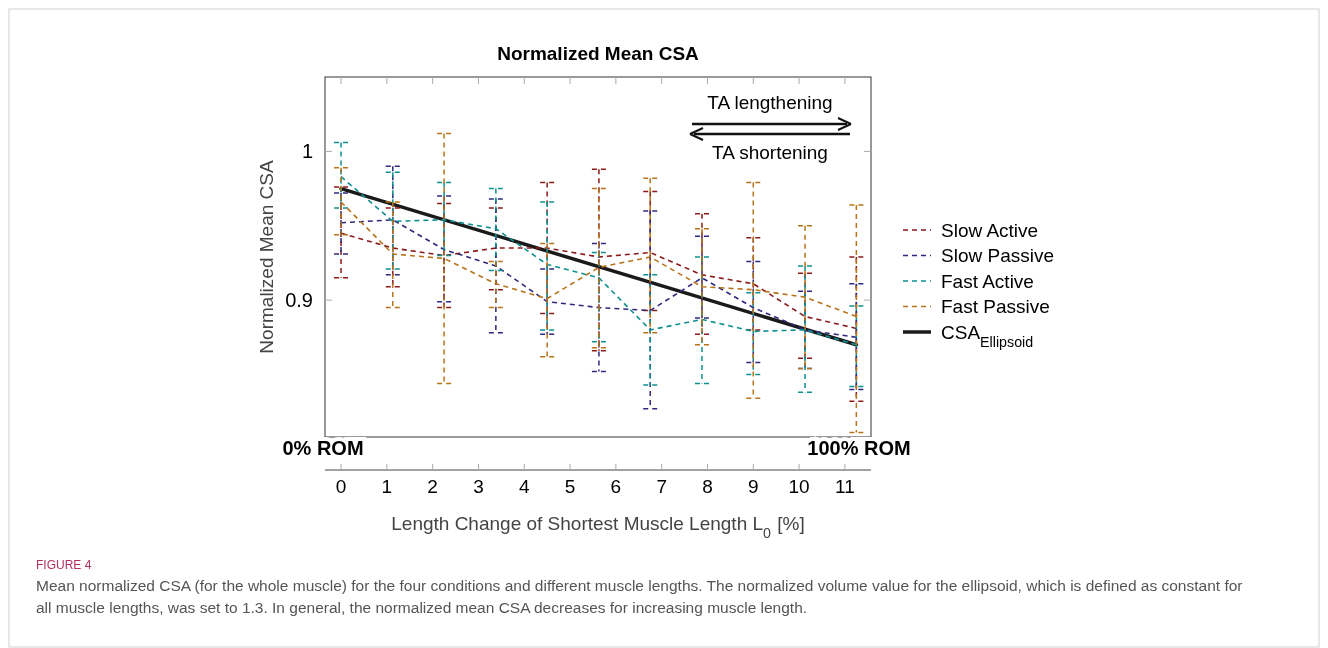 The height and width of the screenshot is (648, 1328). Describe the element at coordinates (323, 448) in the screenshot. I see `text: 0% ROM` at that location.